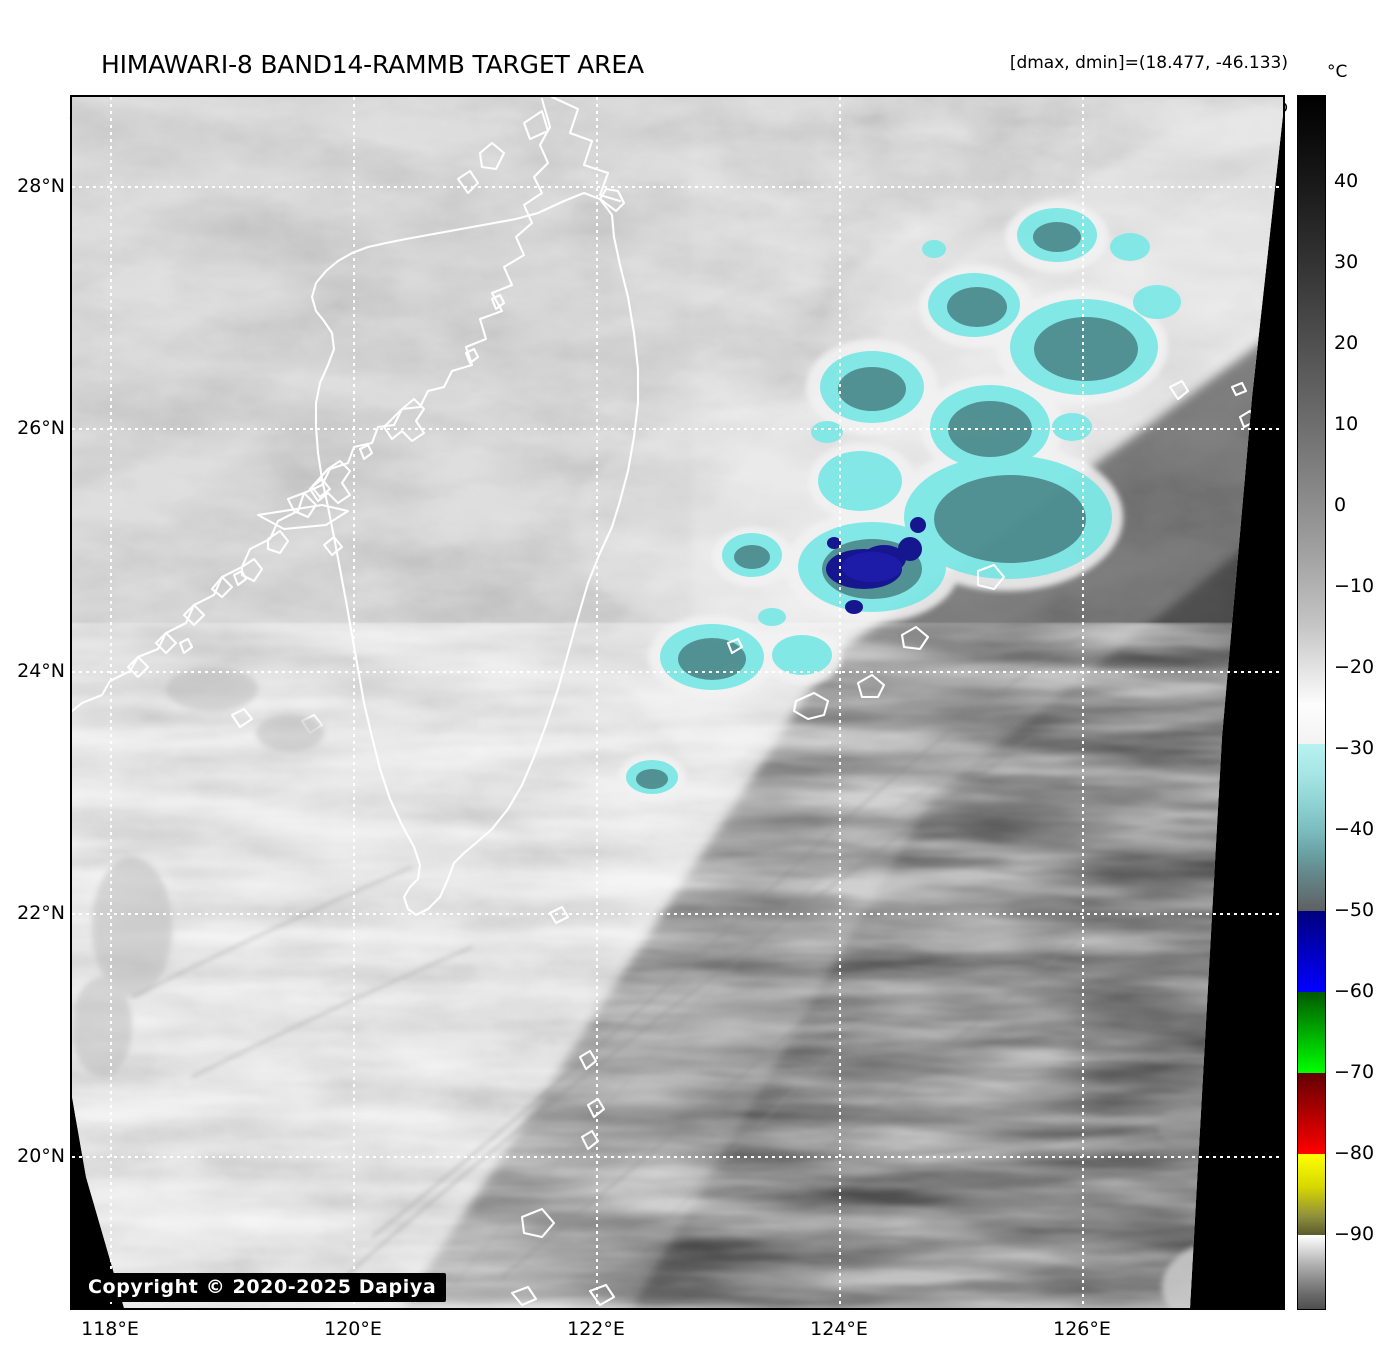 This screenshot has height=1359, width=1390. What do you see at coordinates (839, 1329) in the screenshot?
I see `xtick-124E: 124°E` at bounding box center [839, 1329].